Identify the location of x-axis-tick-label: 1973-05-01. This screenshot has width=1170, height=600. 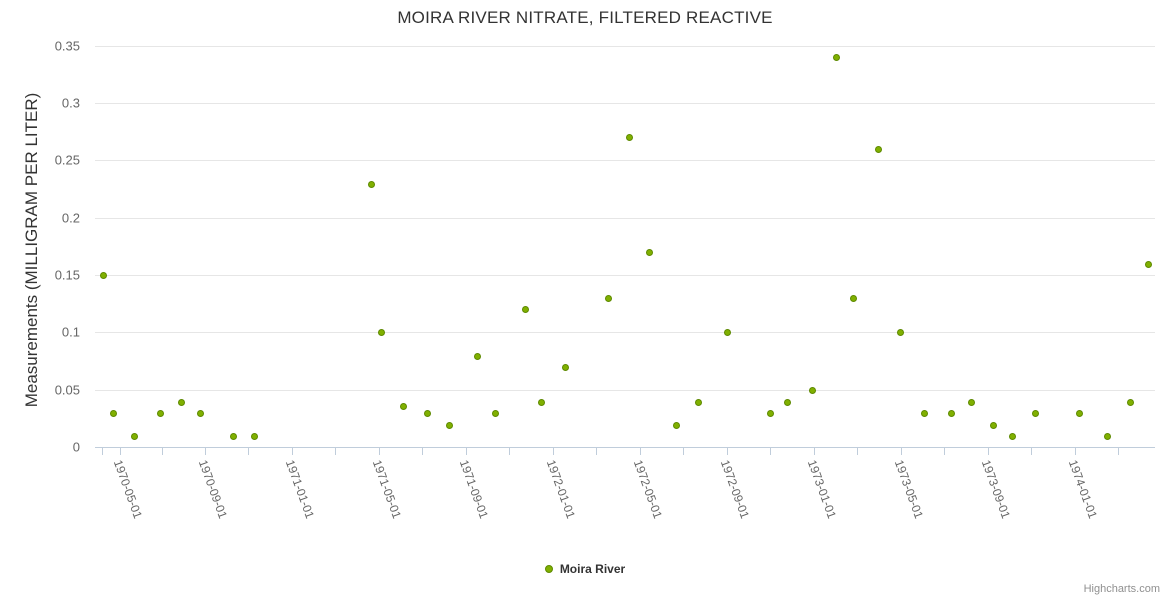
(908, 489).